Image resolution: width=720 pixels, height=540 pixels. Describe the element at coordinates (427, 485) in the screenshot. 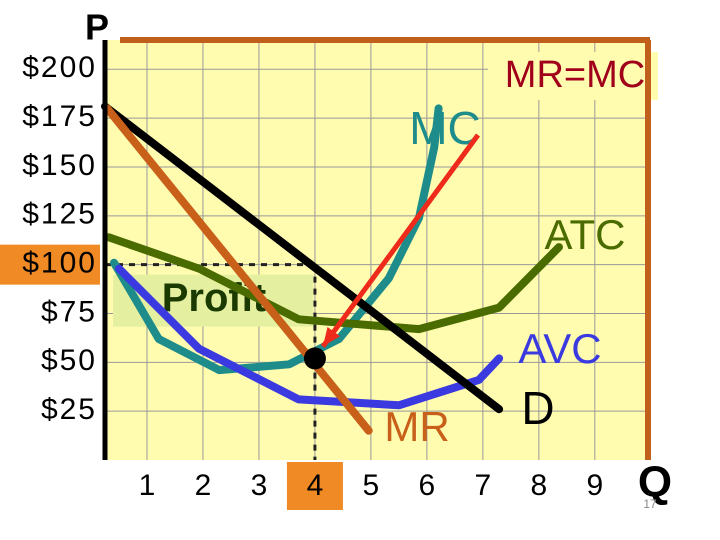

I see `x-tick-label: 6` at that location.